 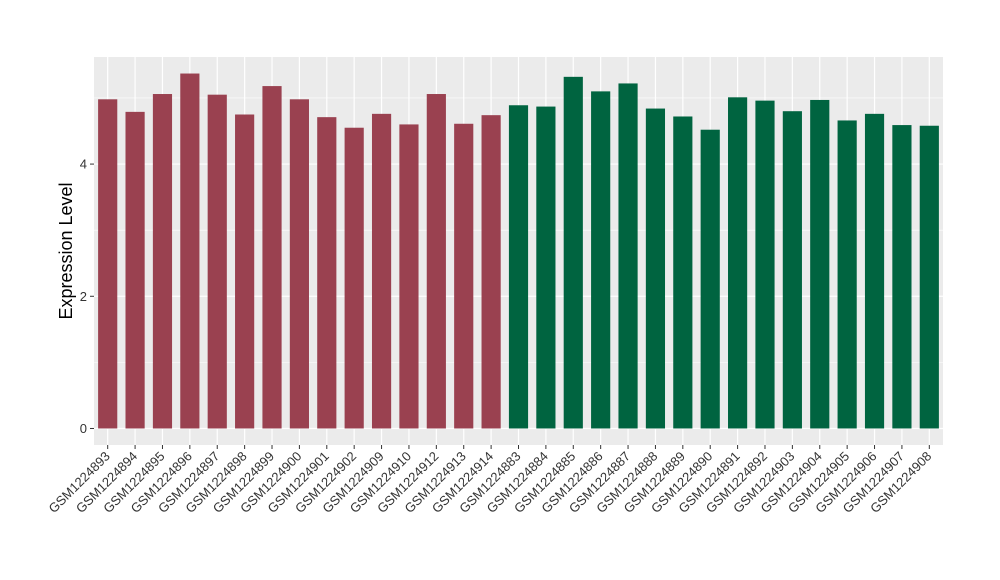 What do you see at coordinates (108, 264) in the screenshot?
I see `bar-gsm1224893` at bounding box center [108, 264].